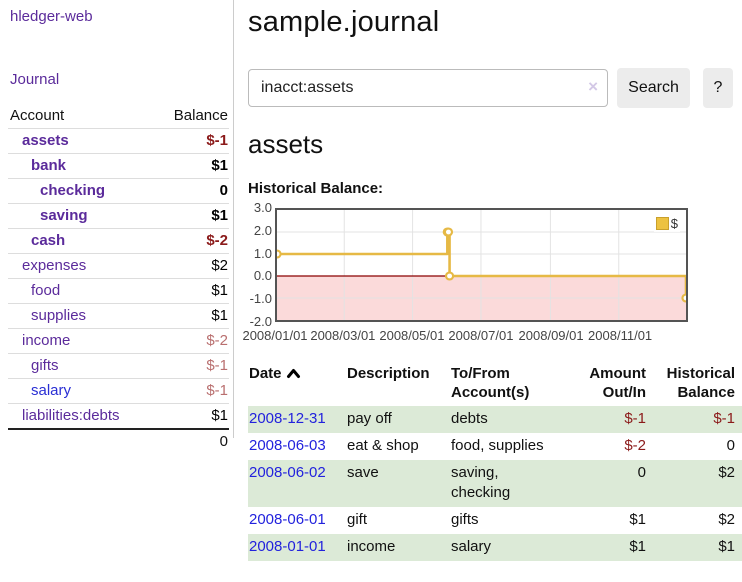 The width and height of the screenshot is (742, 582). I want to click on chart-canvas, so click(481, 265).